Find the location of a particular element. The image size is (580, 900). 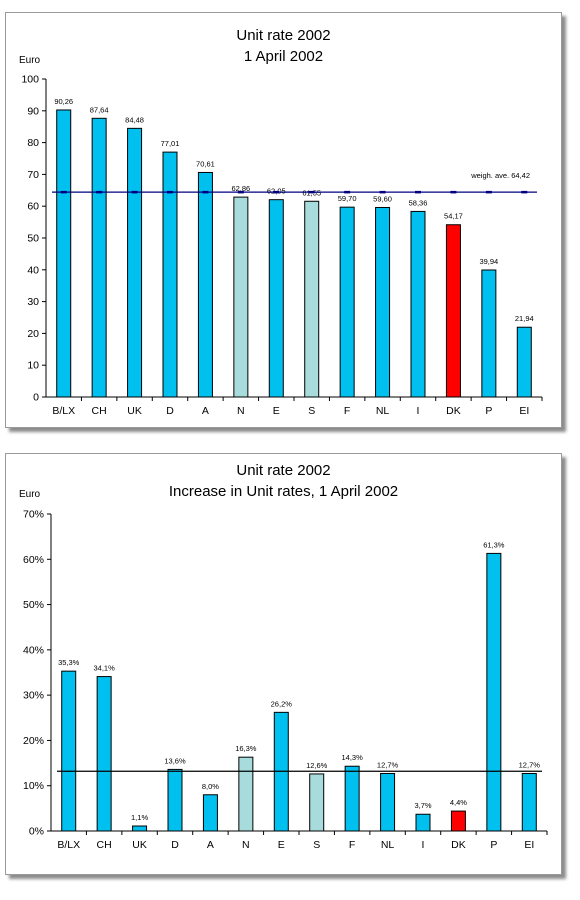

data-label: 58,36 is located at coordinates (418, 202).